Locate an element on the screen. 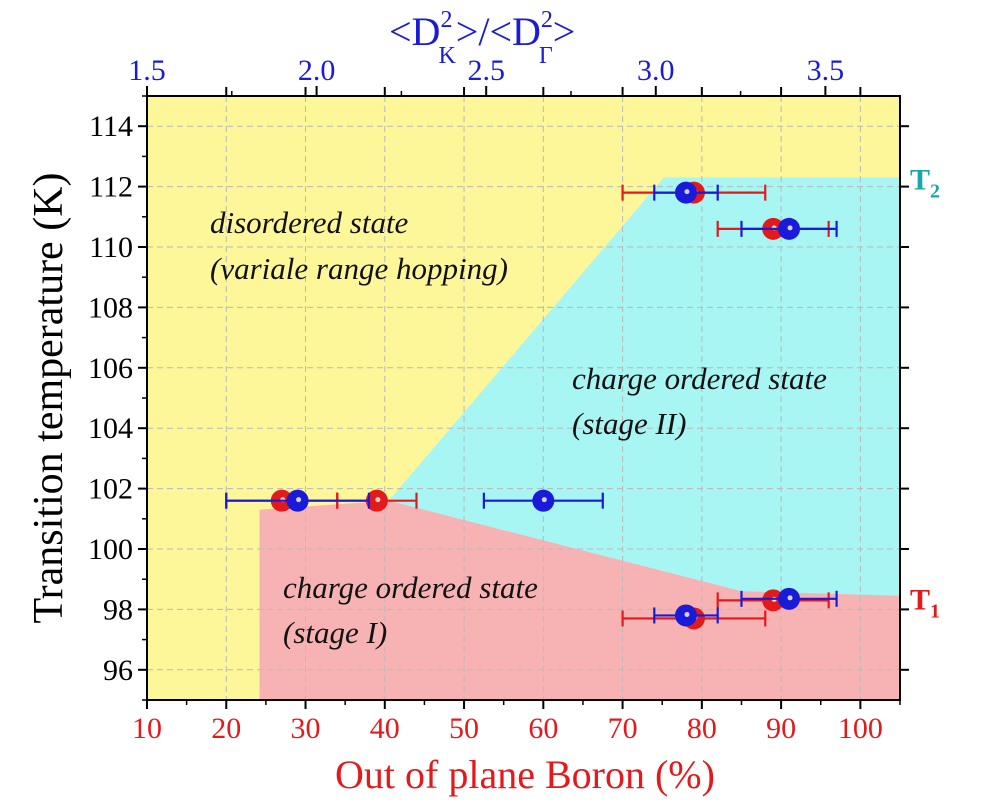  top-label-sub-1: K is located at coordinates (447, 56).